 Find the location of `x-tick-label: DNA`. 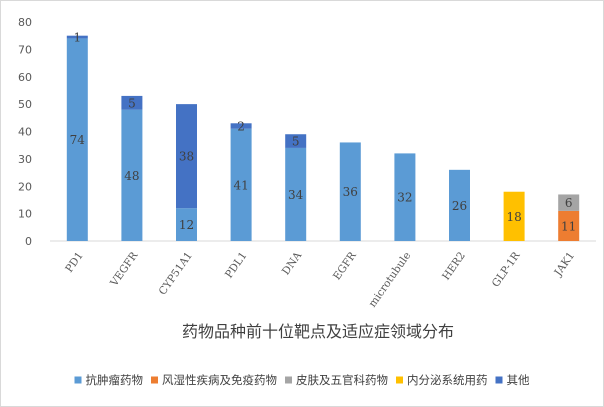

x-tick-label: DNA is located at coordinates (292, 264).